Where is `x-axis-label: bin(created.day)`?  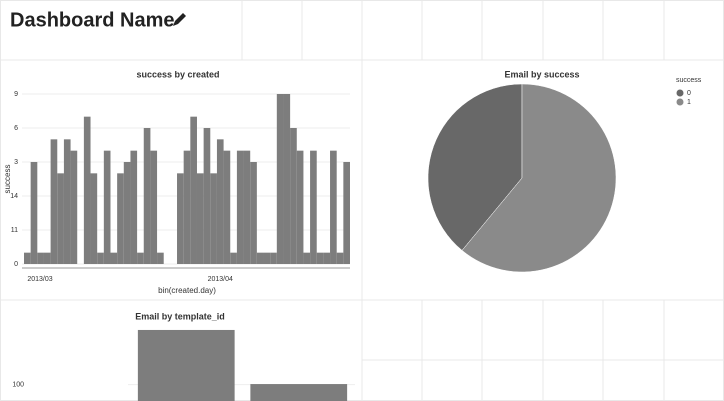 x-axis-label: bin(created.day) is located at coordinates (187, 290).